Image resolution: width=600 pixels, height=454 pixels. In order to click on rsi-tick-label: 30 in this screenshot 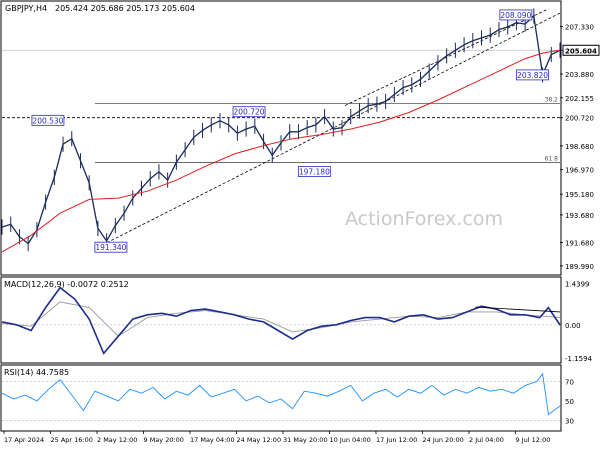, I will do `click(569, 421)`.